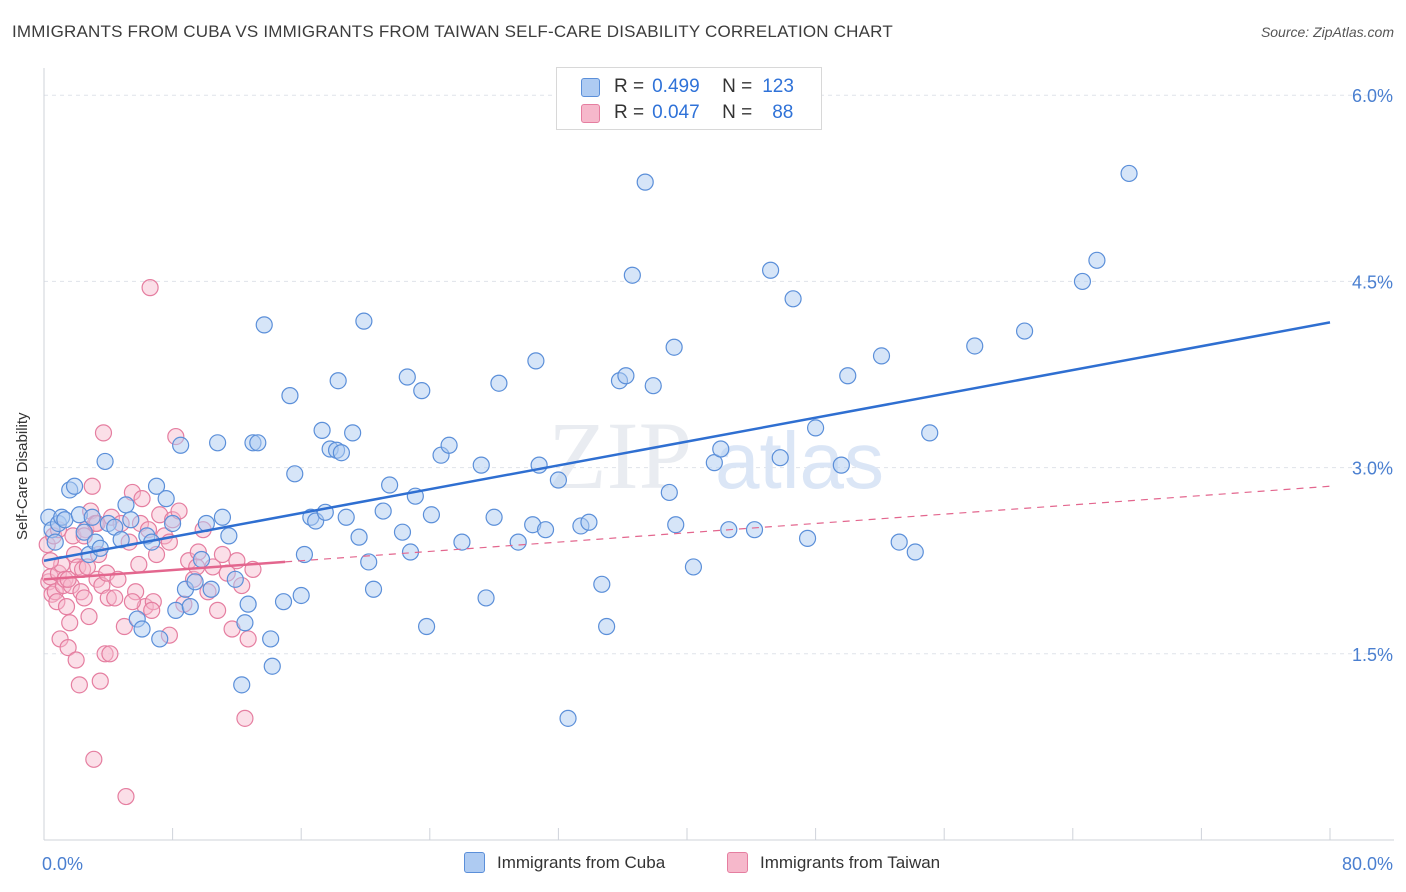  I want to click on cuba-swatch, so click(590, 87).